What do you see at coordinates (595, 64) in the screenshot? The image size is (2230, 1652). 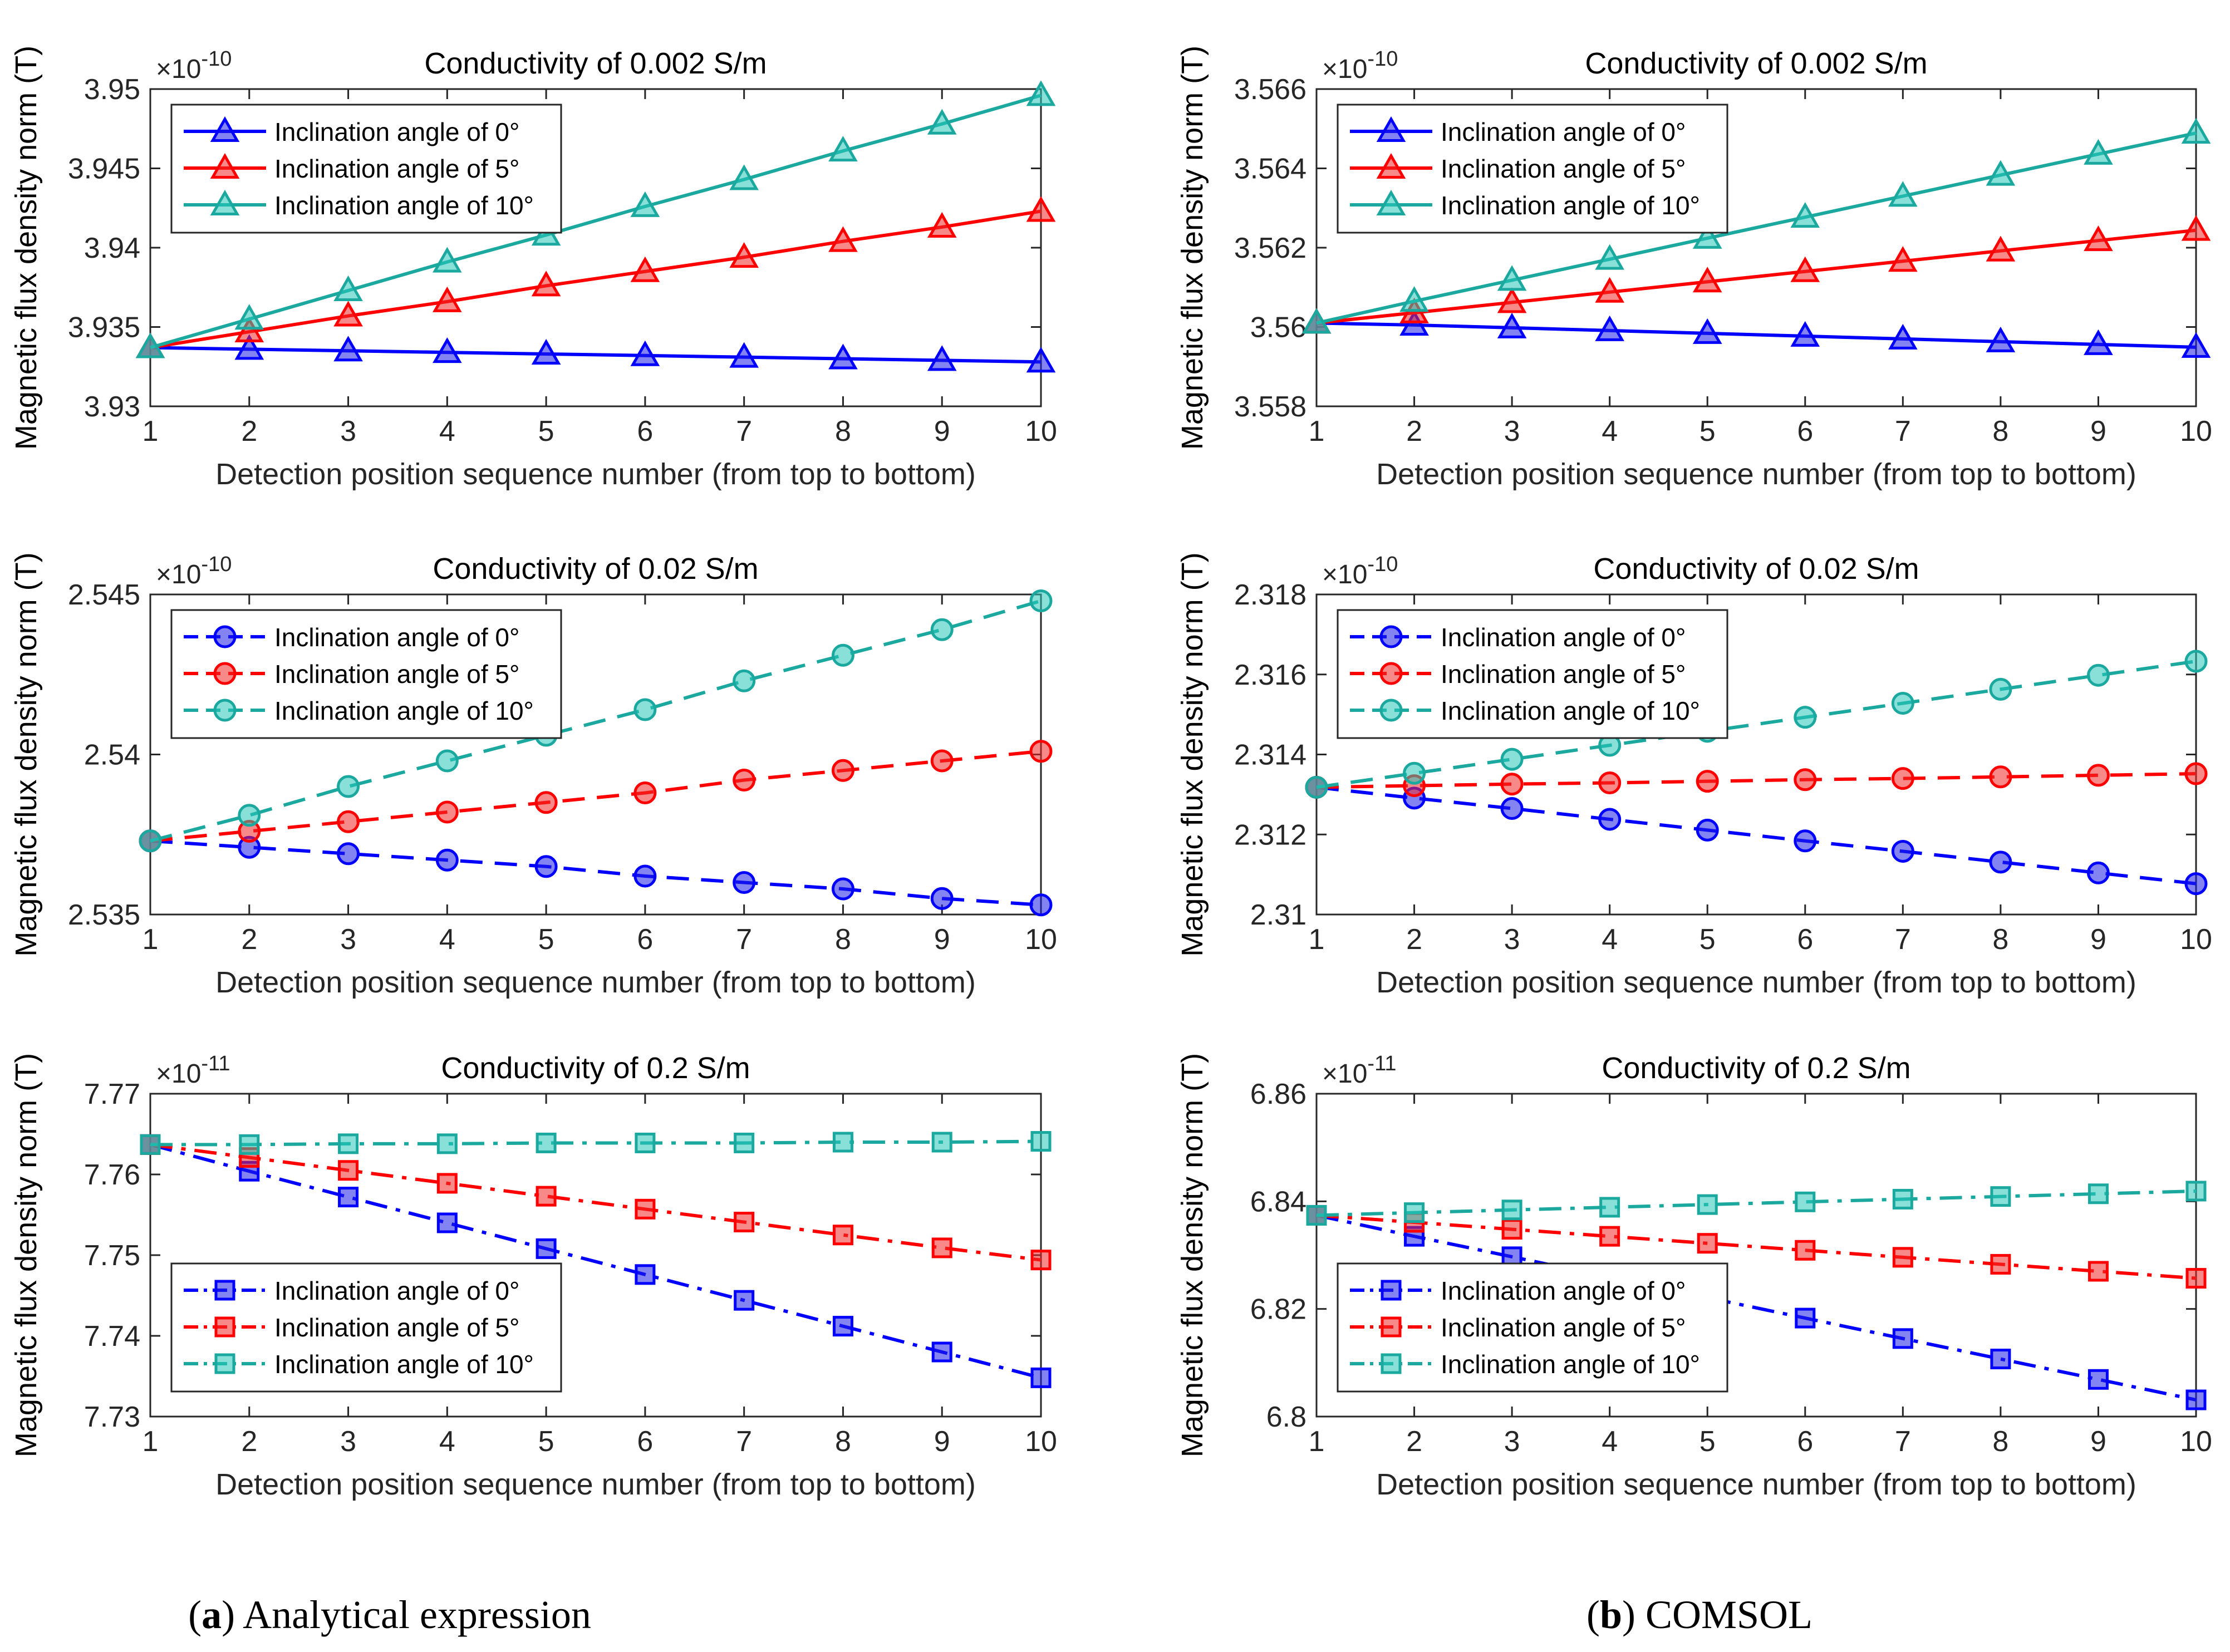 I see `chart-title: Conductivity of 0.002 S/m` at bounding box center [595, 64].